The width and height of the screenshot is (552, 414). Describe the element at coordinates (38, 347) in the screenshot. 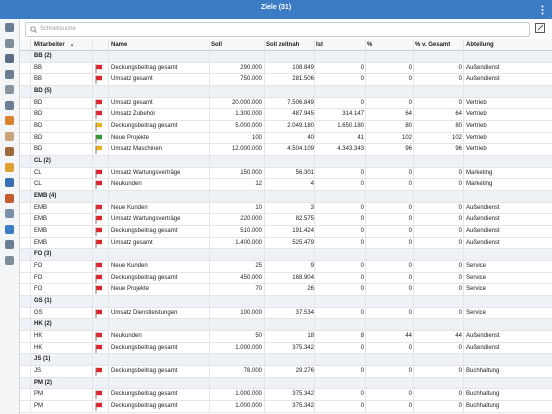

I see `cell: HK` at that location.